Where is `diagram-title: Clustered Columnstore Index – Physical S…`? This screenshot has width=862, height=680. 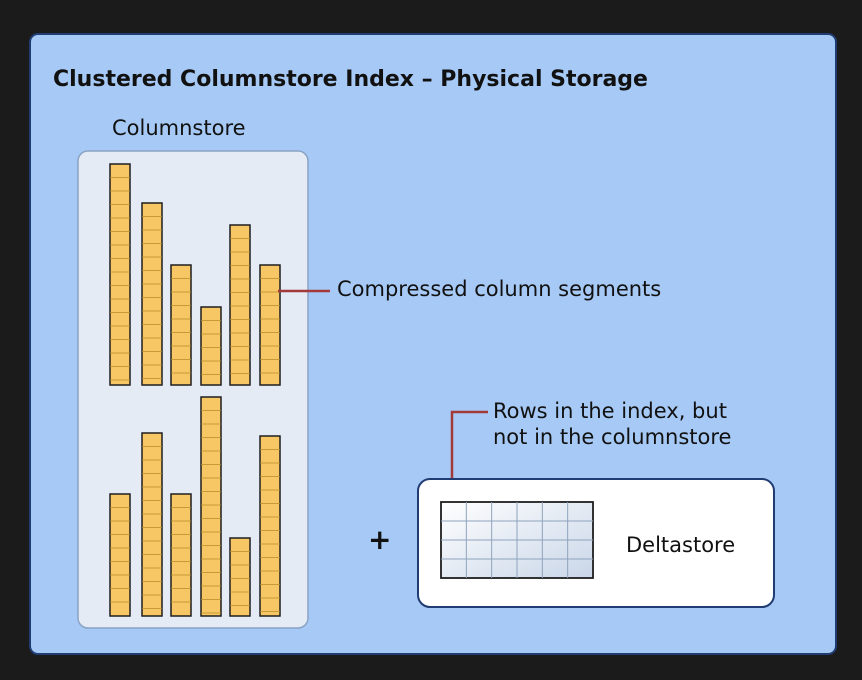 diagram-title: Clustered Columnstore Index – Physical S… is located at coordinates (350, 79).